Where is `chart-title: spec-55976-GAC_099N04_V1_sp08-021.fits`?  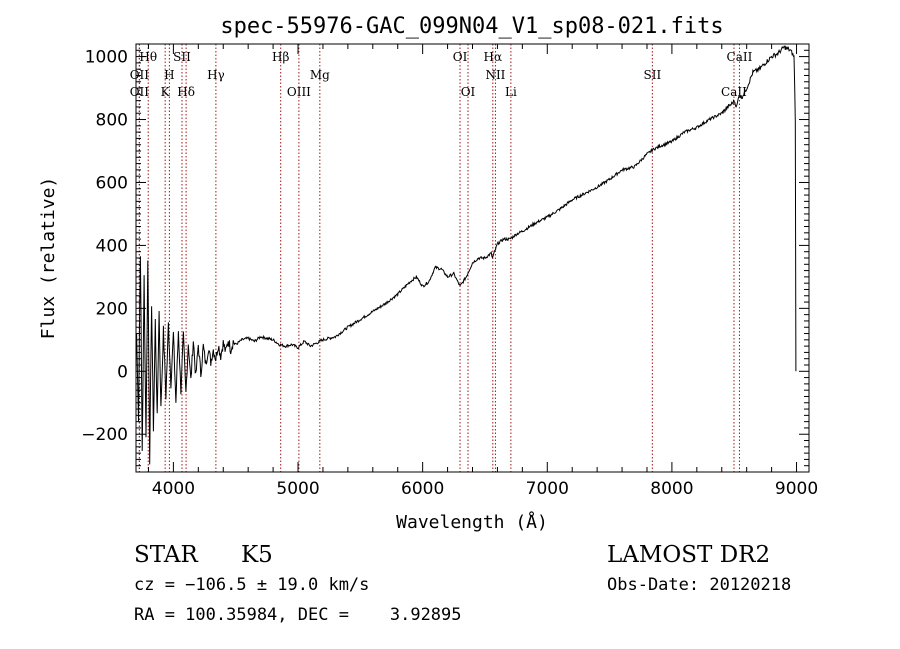 chart-title: spec-55976-GAC_099N04_V1_sp08-021.fits is located at coordinates (471, 26).